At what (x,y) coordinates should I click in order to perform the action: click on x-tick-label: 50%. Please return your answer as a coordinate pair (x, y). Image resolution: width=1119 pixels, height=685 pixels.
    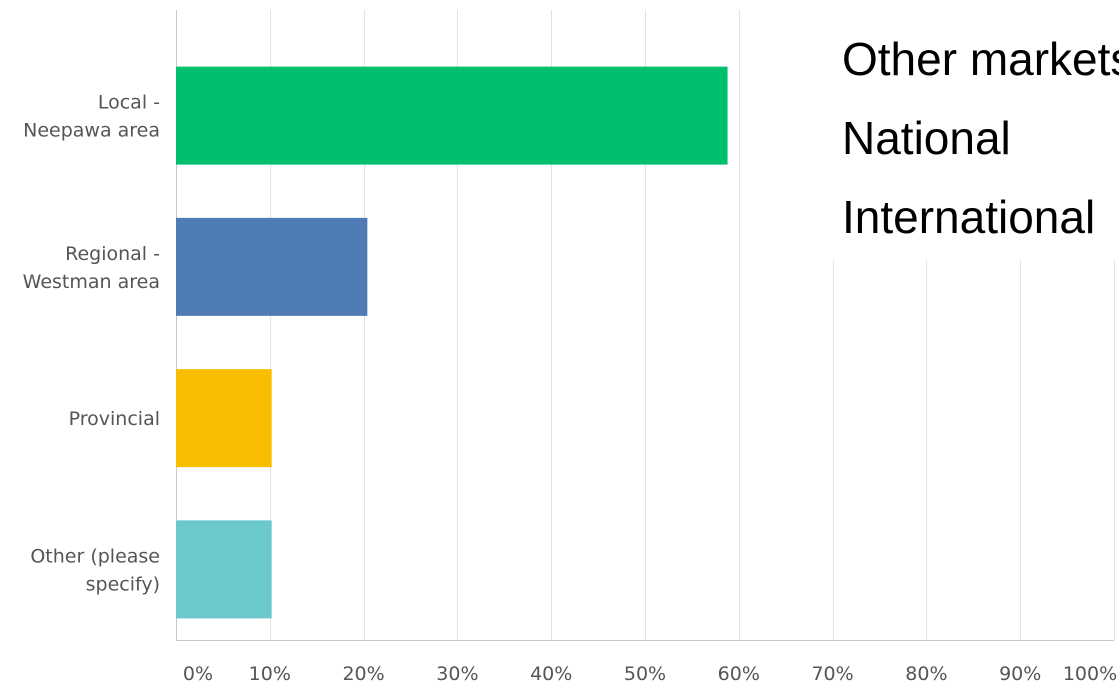
    Looking at the image, I should click on (645, 674).